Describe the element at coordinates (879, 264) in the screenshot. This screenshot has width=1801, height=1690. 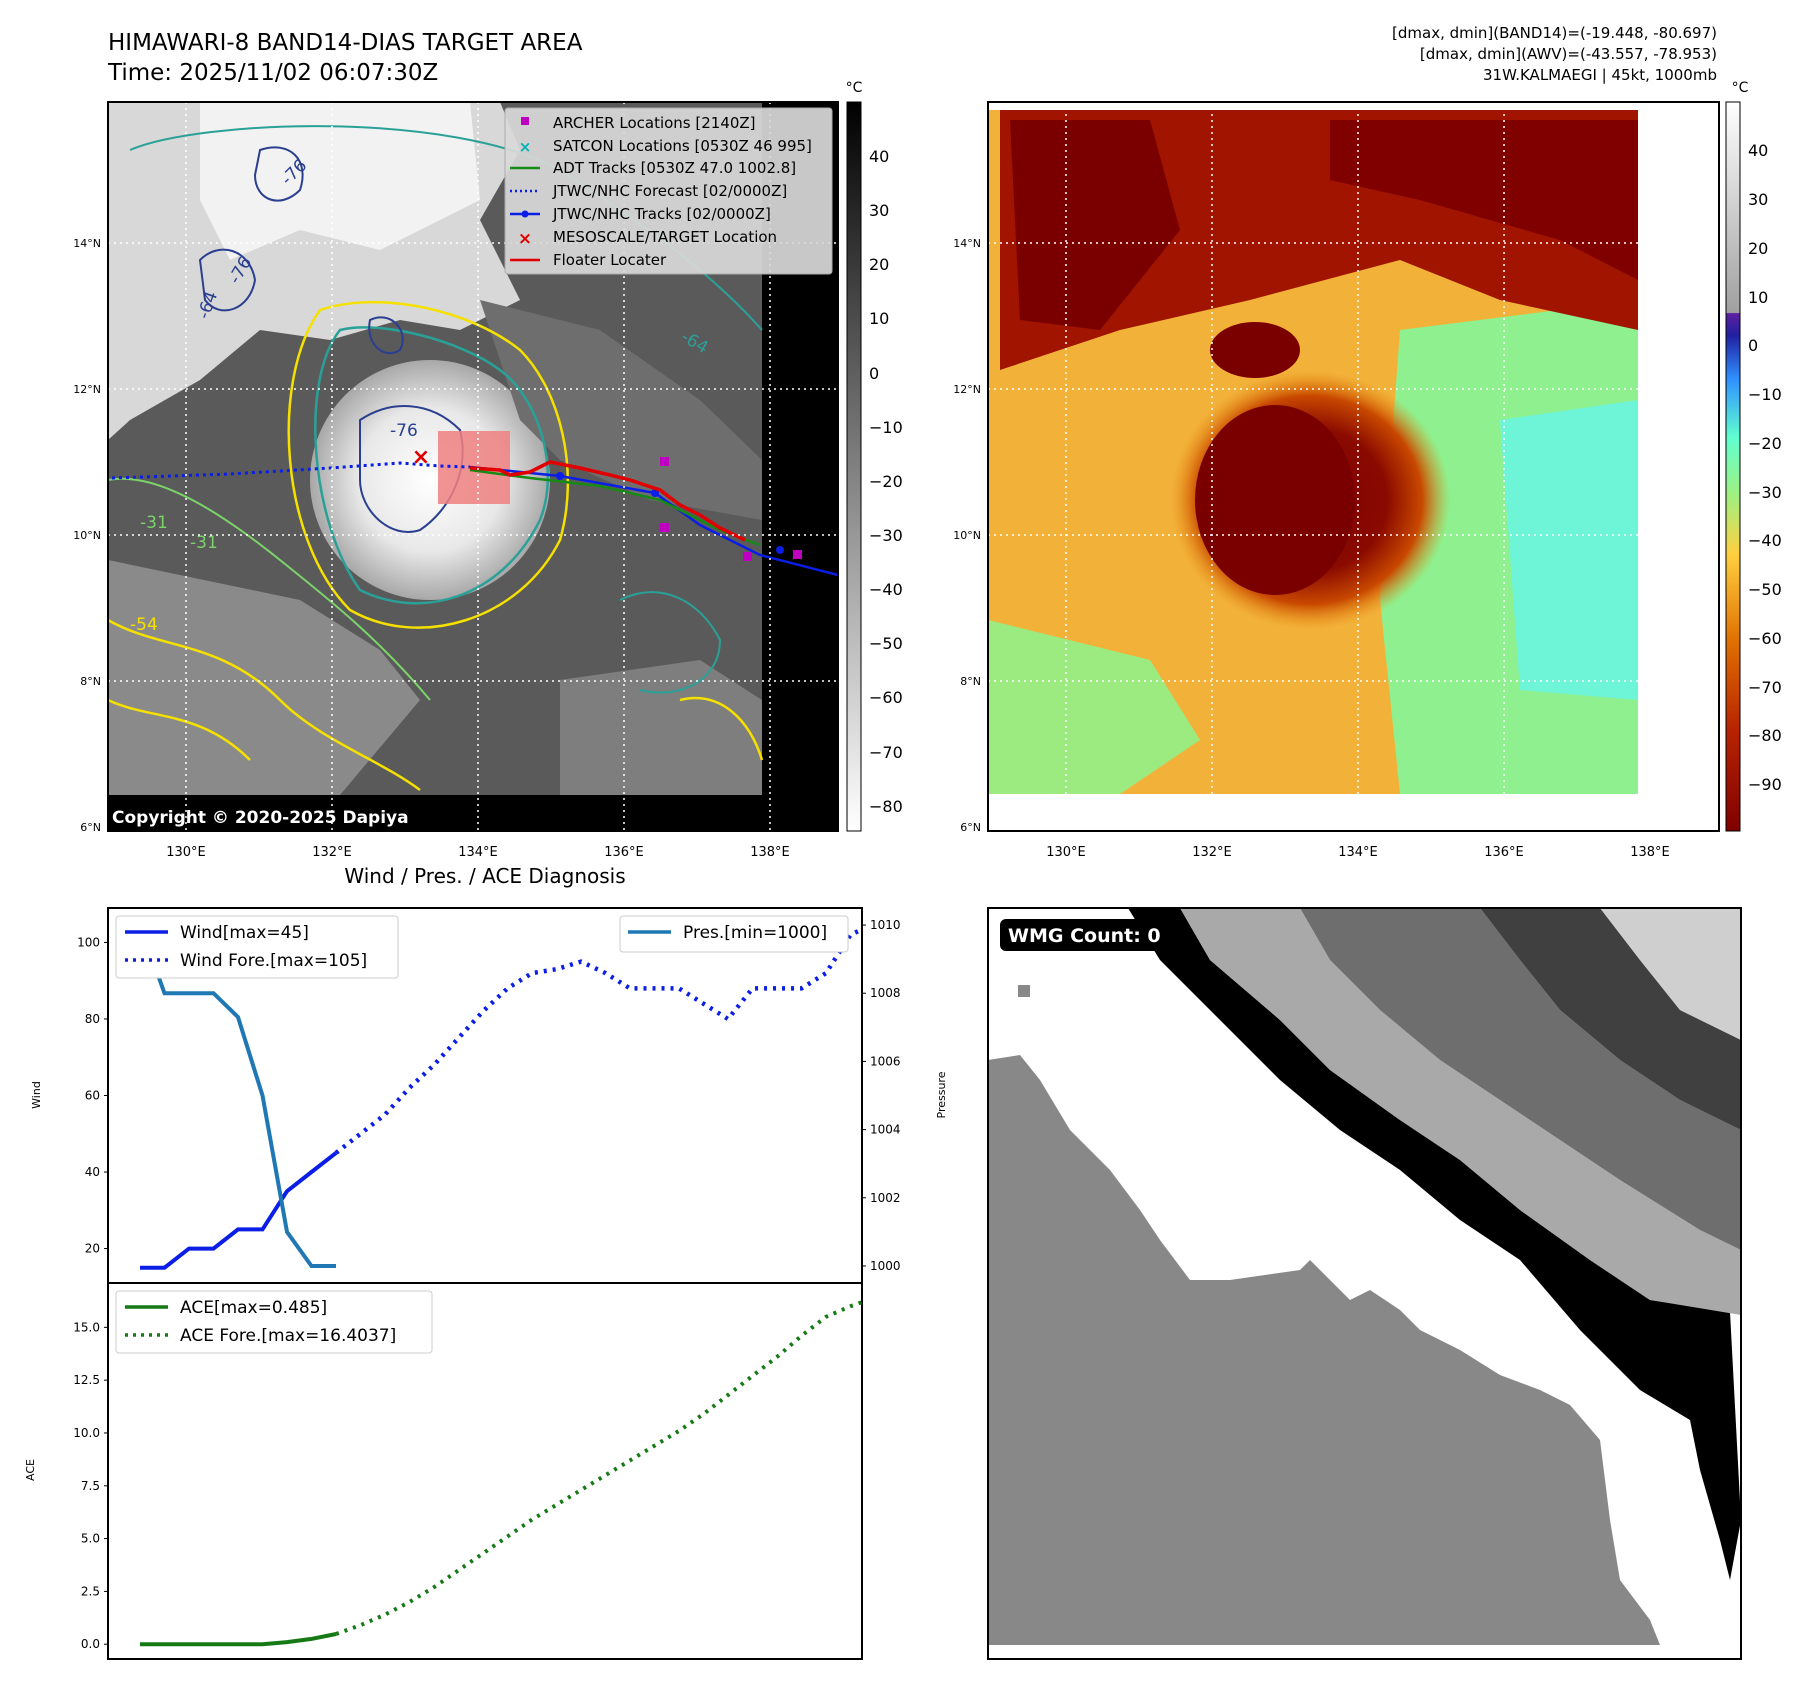
I see `cbar-tick: 20` at that location.